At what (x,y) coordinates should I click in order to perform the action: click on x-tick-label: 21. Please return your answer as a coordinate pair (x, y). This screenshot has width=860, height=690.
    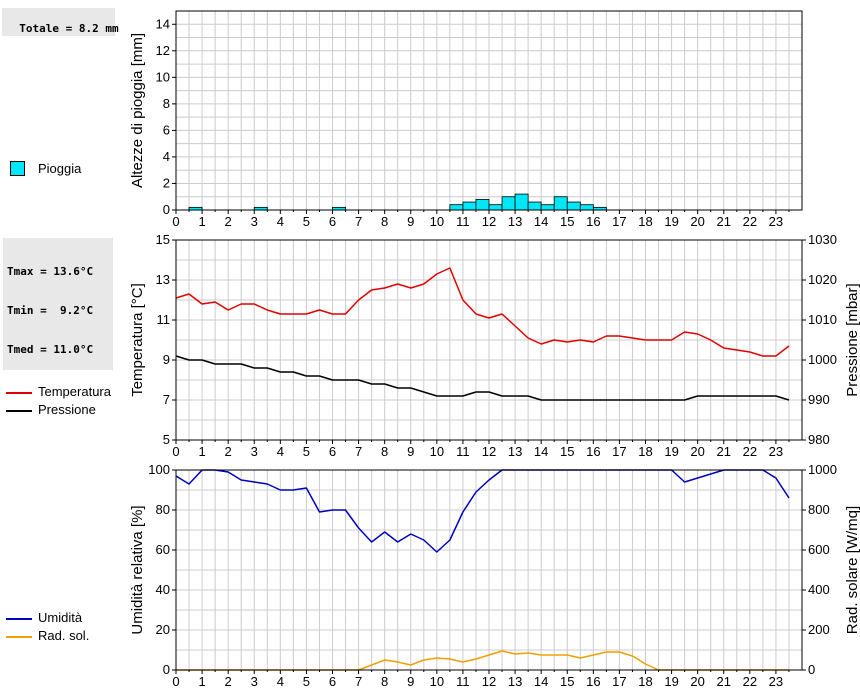
    Looking at the image, I should click on (724, 681).